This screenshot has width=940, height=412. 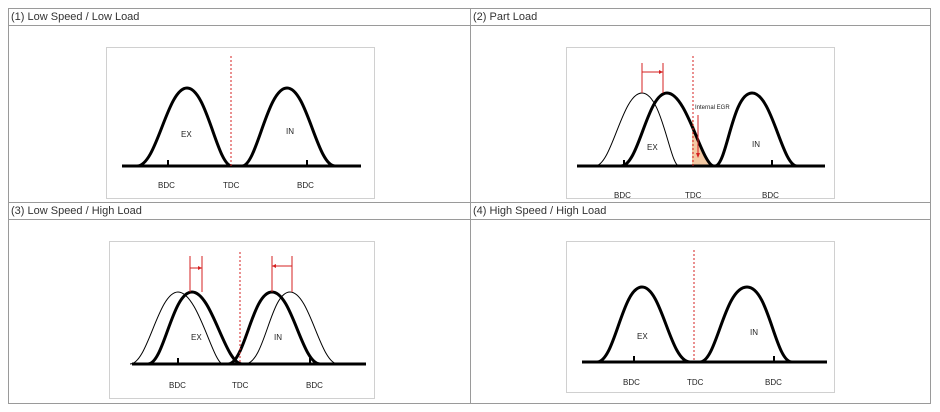 I want to click on exhaust-valve-curve-shifted, so click(x=195, y=328).